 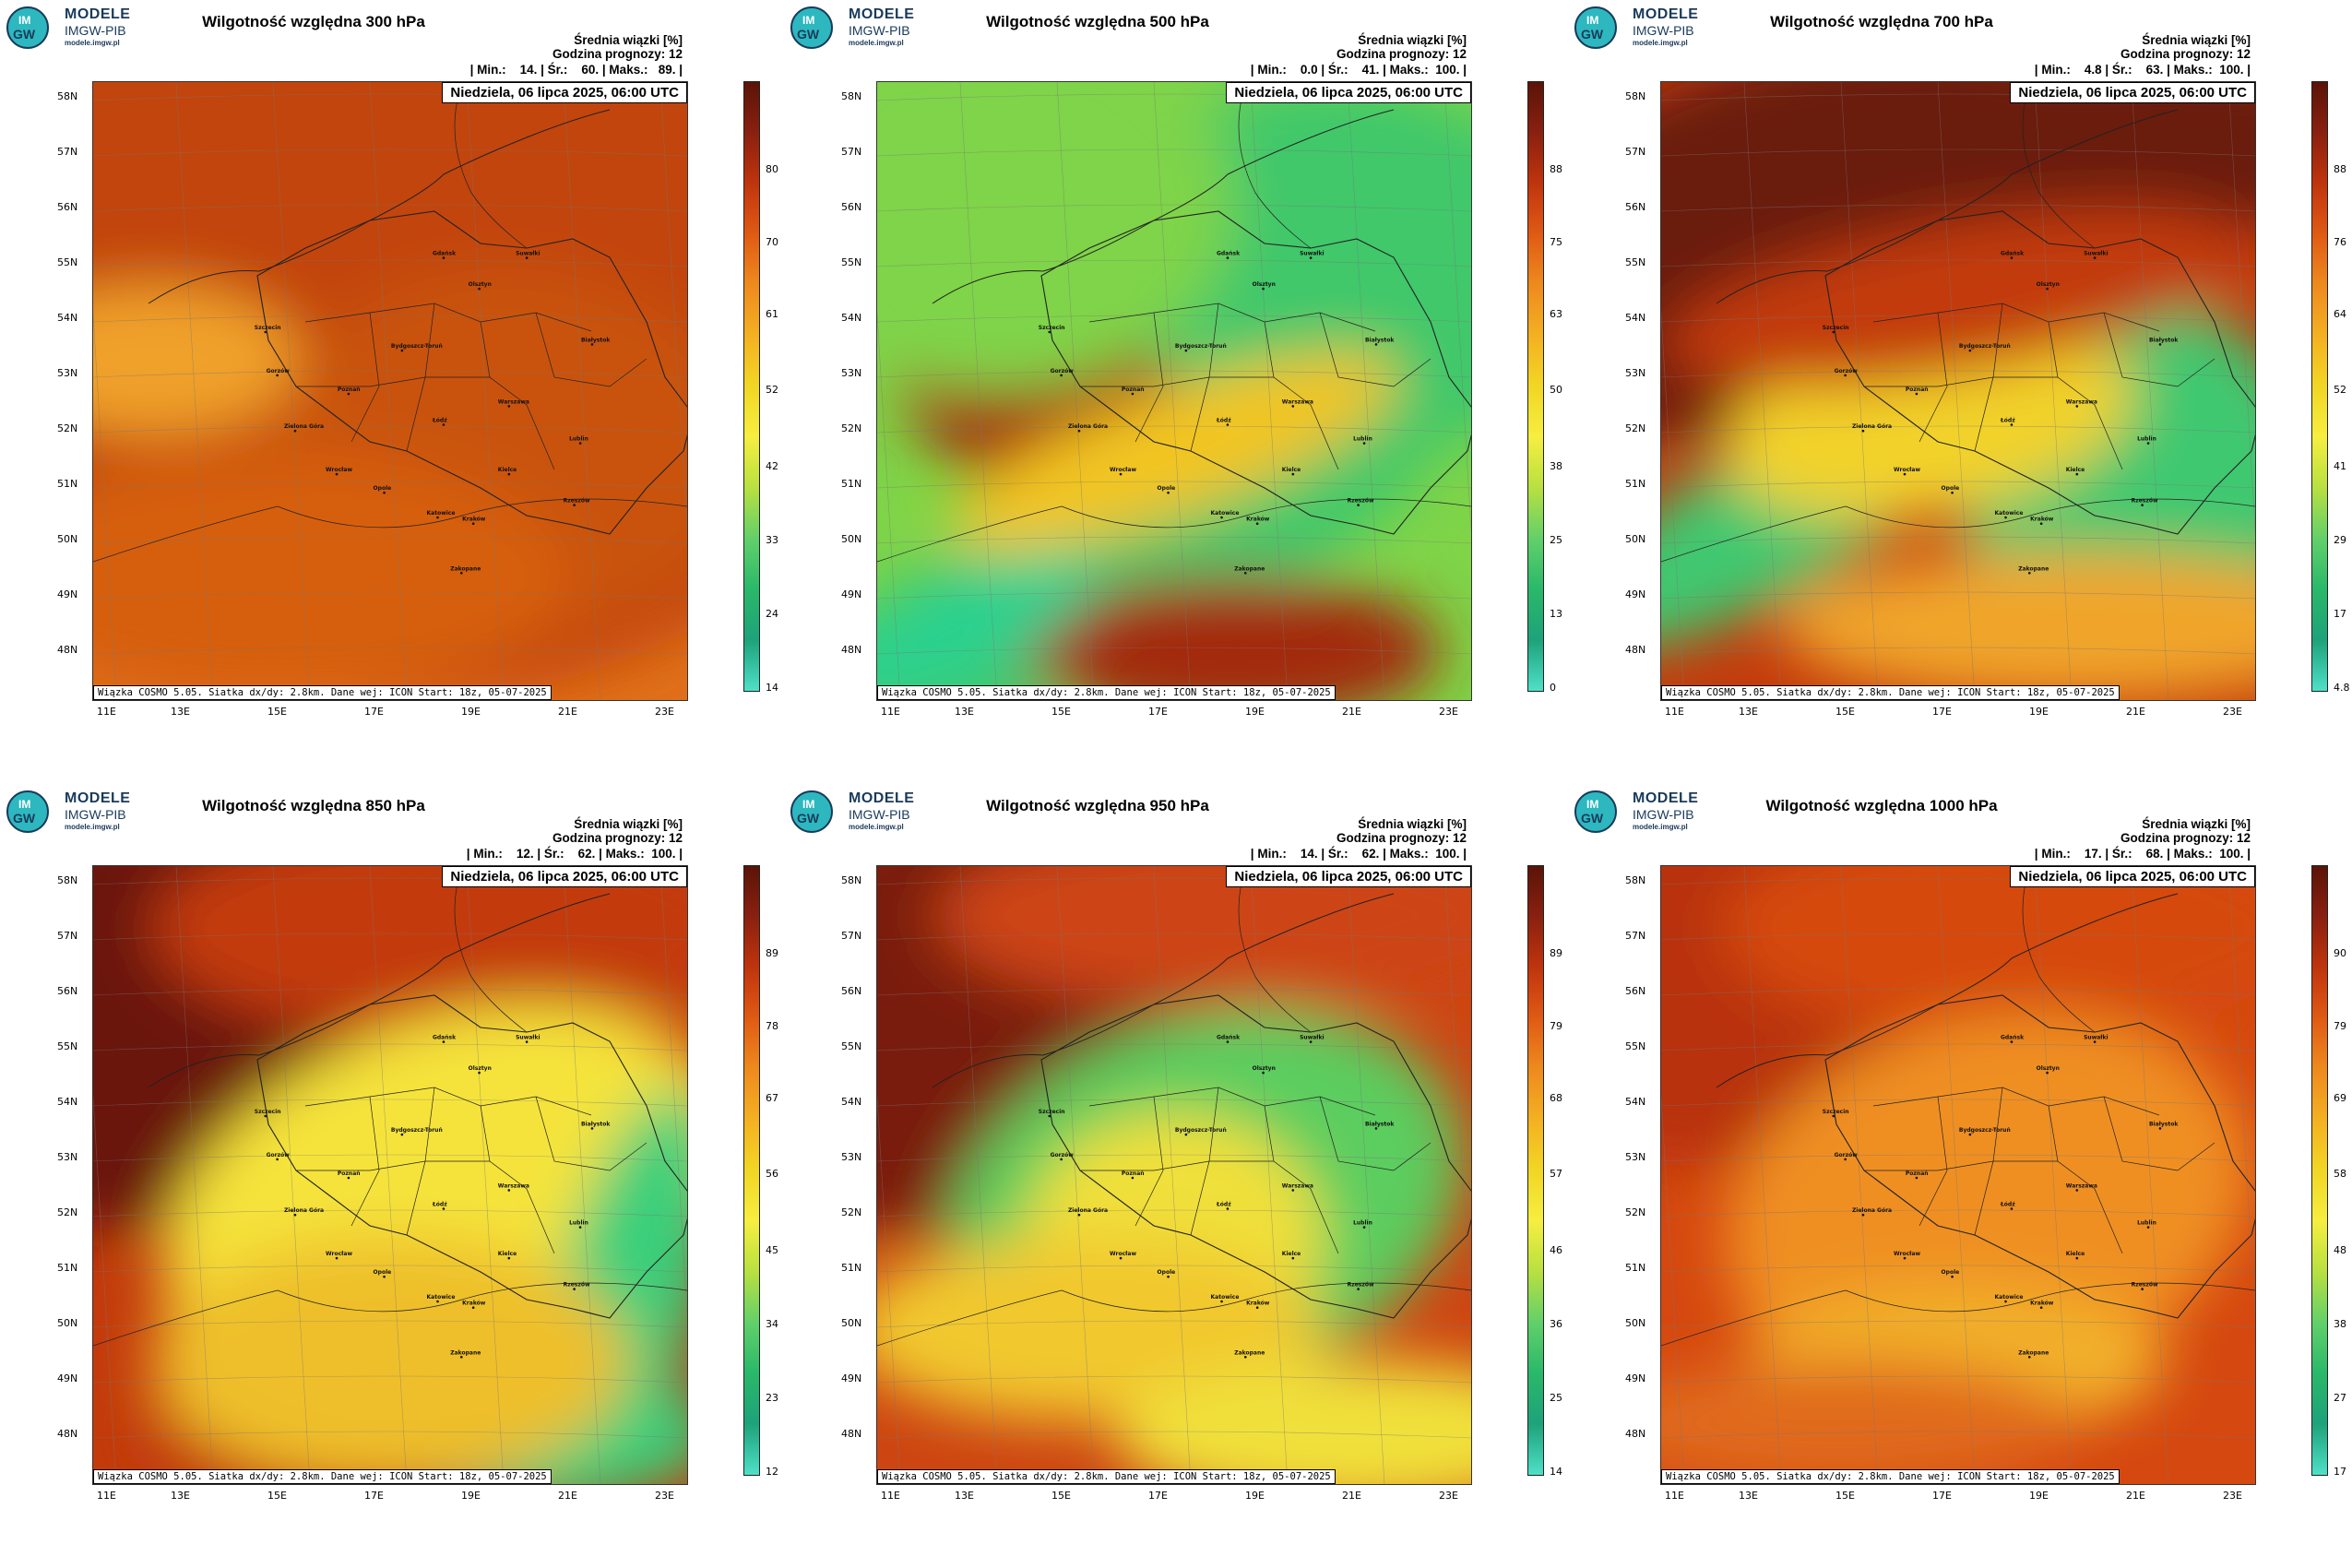 What do you see at coordinates (465, 568) in the screenshot?
I see `city-label: Zakopane` at bounding box center [465, 568].